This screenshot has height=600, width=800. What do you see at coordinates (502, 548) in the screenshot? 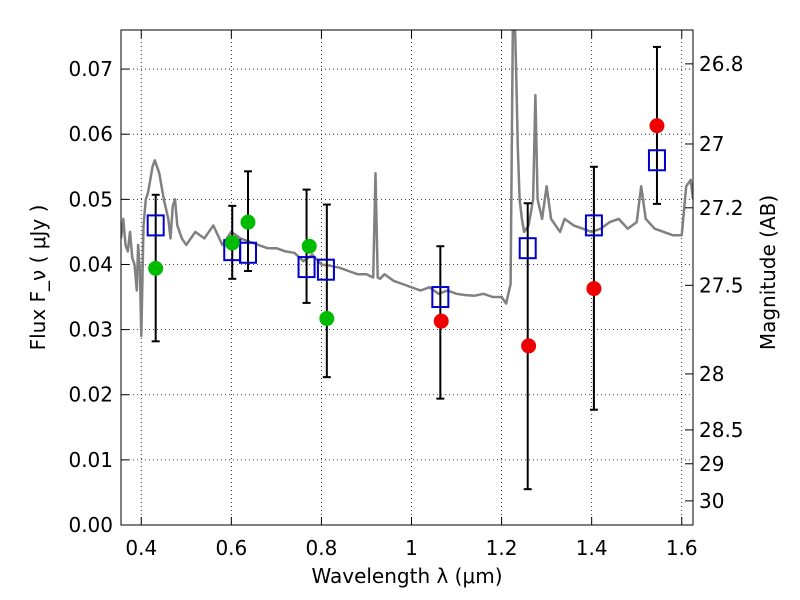
I see `x-tick-label: 1.2` at bounding box center [502, 548].